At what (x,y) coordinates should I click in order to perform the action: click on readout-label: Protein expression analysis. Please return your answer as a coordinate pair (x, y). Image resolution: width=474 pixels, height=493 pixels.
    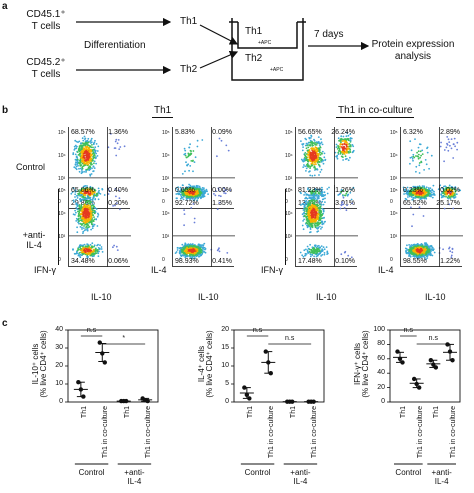
    Looking at the image, I should click on (413, 51).